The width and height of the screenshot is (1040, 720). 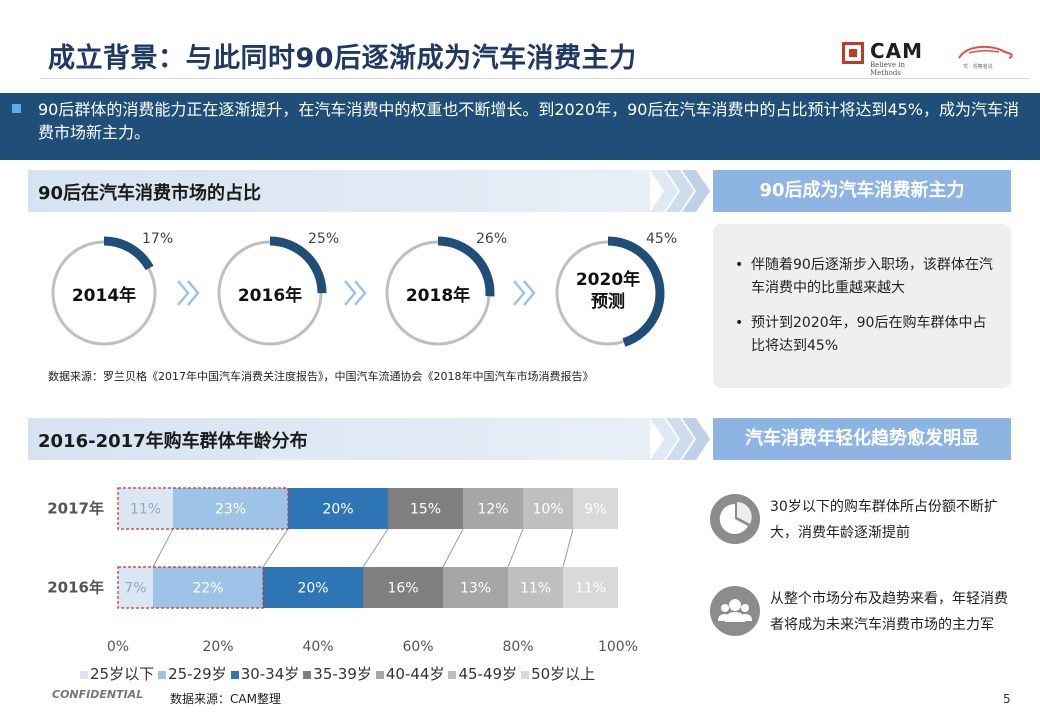 I want to click on cam-logo: CAM Believe in Methods, so click(x=889, y=58).